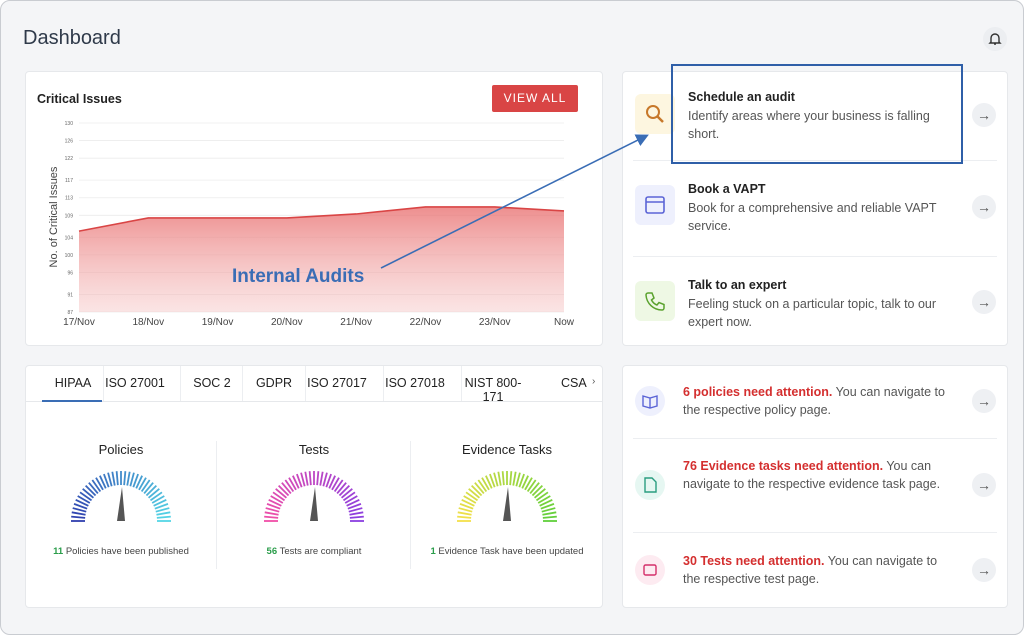  I want to click on gauge-caption: 1 Evidence Task have been updated, so click(507, 551).